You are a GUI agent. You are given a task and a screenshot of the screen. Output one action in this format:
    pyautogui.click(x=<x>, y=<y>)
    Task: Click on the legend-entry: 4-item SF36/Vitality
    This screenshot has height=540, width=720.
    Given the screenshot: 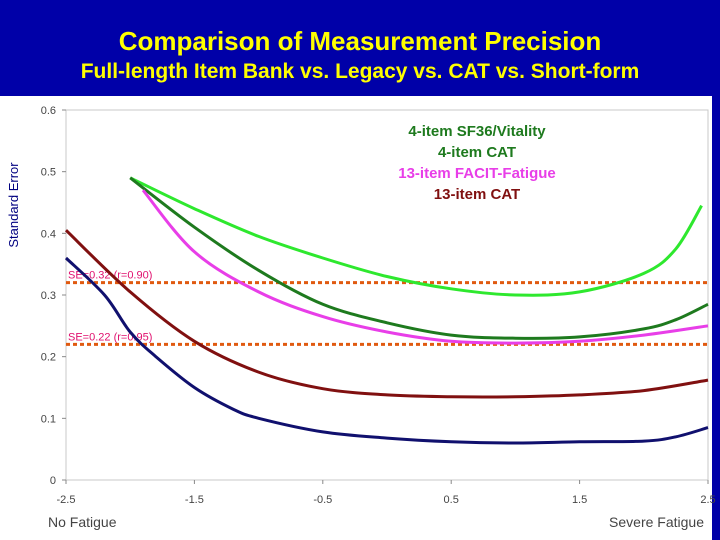 What is the action you would take?
    pyautogui.click(x=477, y=131)
    